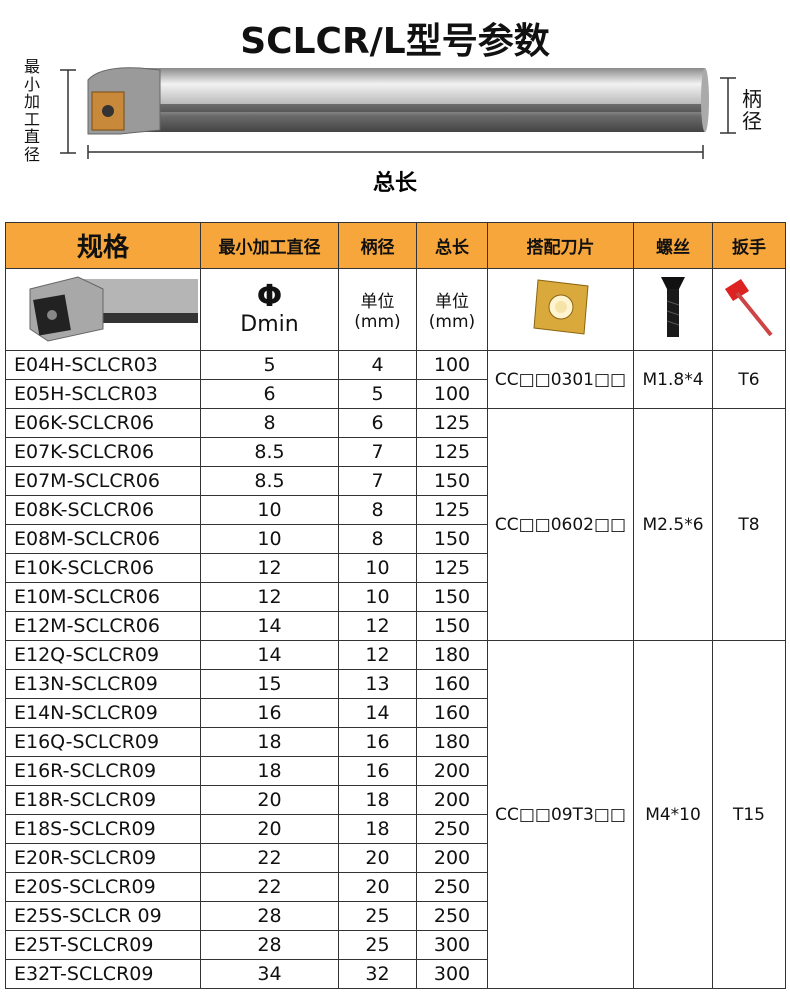 The height and width of the screenshot is (994, 790). Describe the element at coordinates (269, 296) in the screenshot. I see `dmin-symbol: Φ` at that location.